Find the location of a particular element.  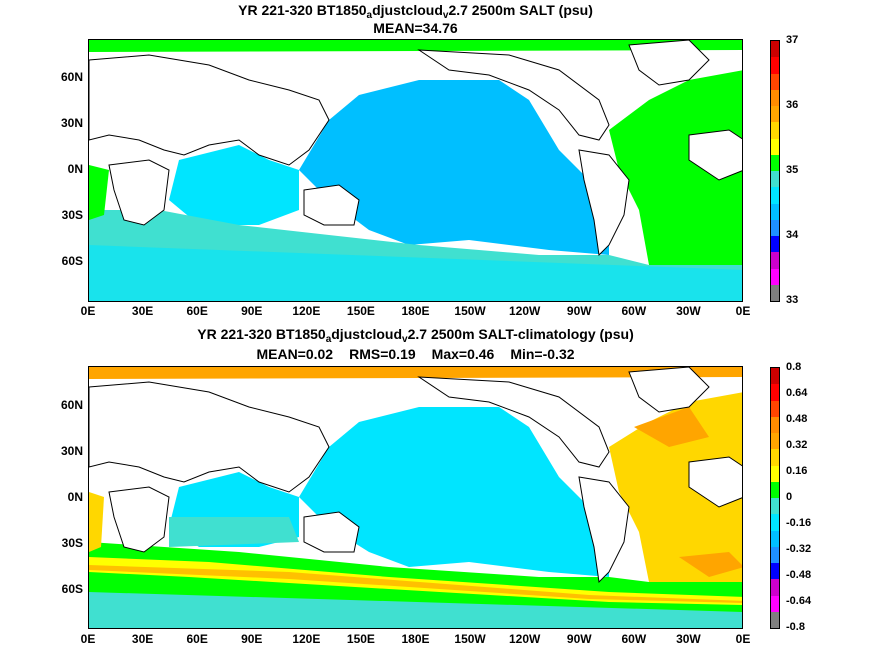

panel2-stats: MEAN=0.02 RMS=0.19 Max=0.46 Min=-0.32 is located at coordinates (415, 354).